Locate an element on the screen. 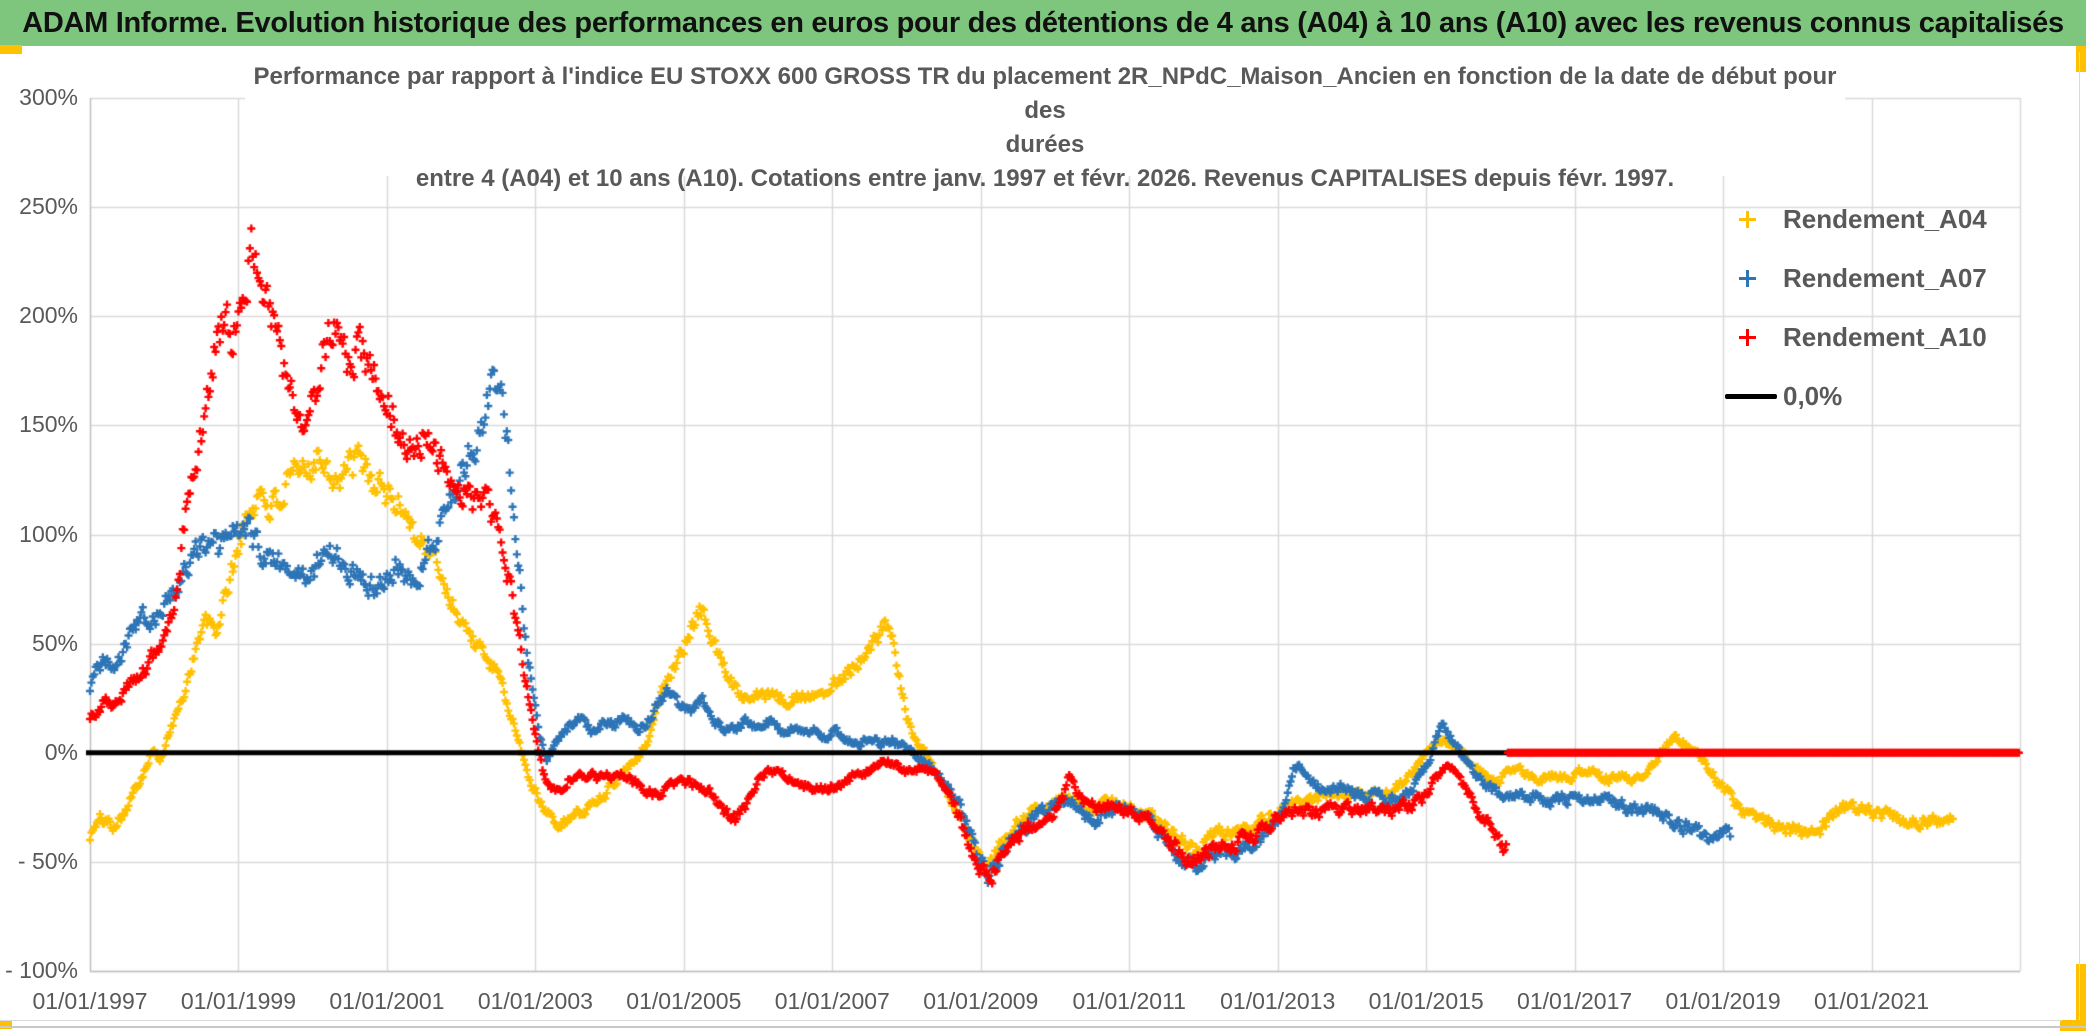  x-tick-label: 01/01/2009 is located at coordinates (981, 1001).